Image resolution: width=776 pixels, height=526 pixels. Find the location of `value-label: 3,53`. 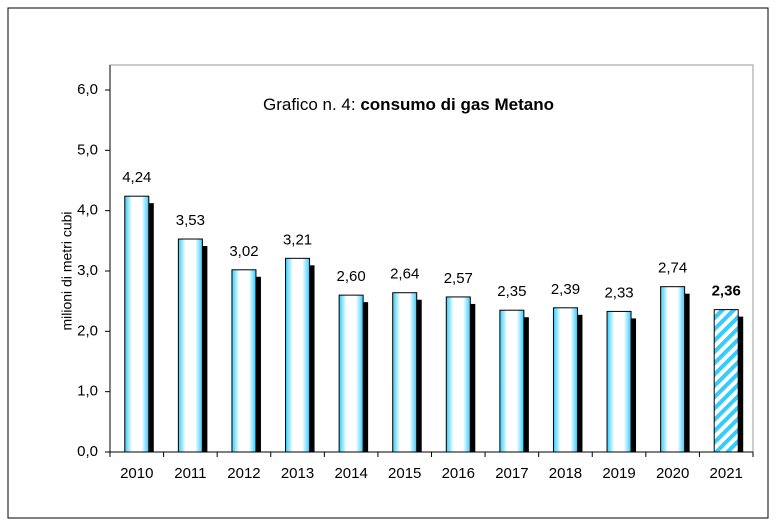

value-label: 3,53 is located at coordinates (190, 220).